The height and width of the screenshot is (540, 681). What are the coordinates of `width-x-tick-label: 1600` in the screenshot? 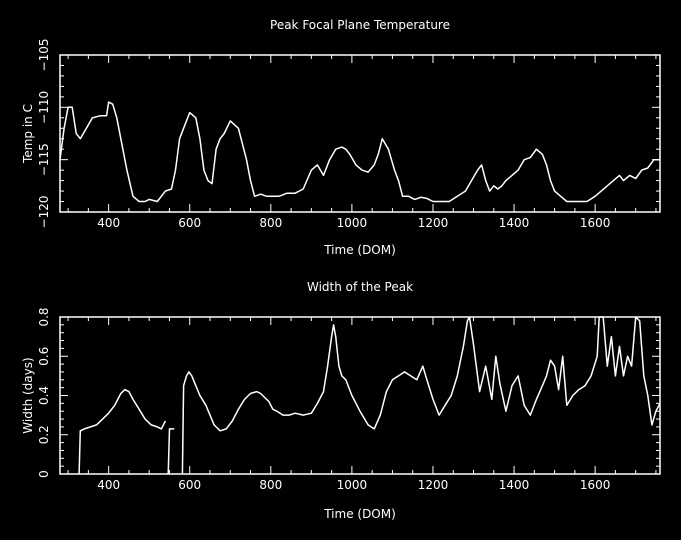 It's located at (595, 485).